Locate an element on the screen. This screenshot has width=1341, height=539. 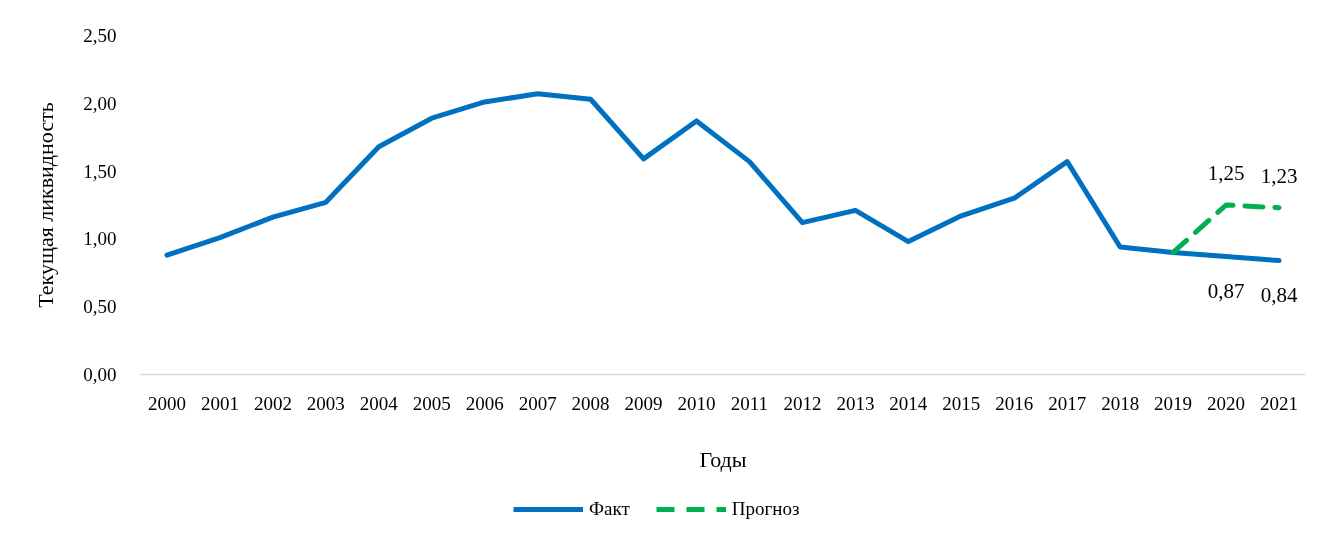
x-tick-label: 2004 is located at coordinates (379, 403).